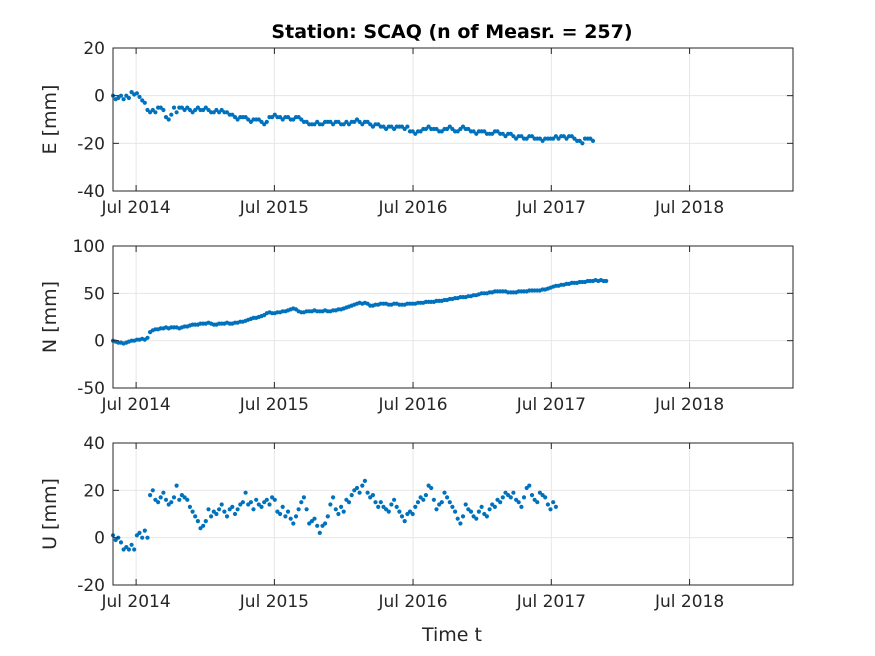 This screenshot has width=875, height=656. What do you see at coordinates (89, 247) in the screenshot?
I see `y-tick-label: 100` at bounding box center [89, 247].